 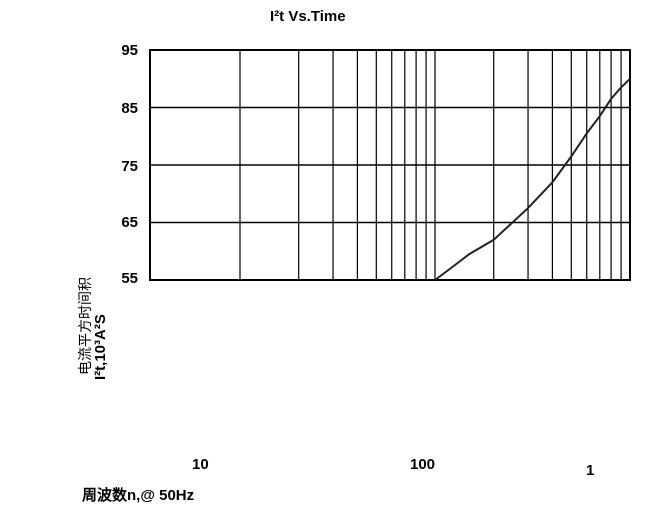 What do you see at coordinates (200, 464) in the screenshot?
I see `x-tick-label: 10` at bounding box center [200, 464].